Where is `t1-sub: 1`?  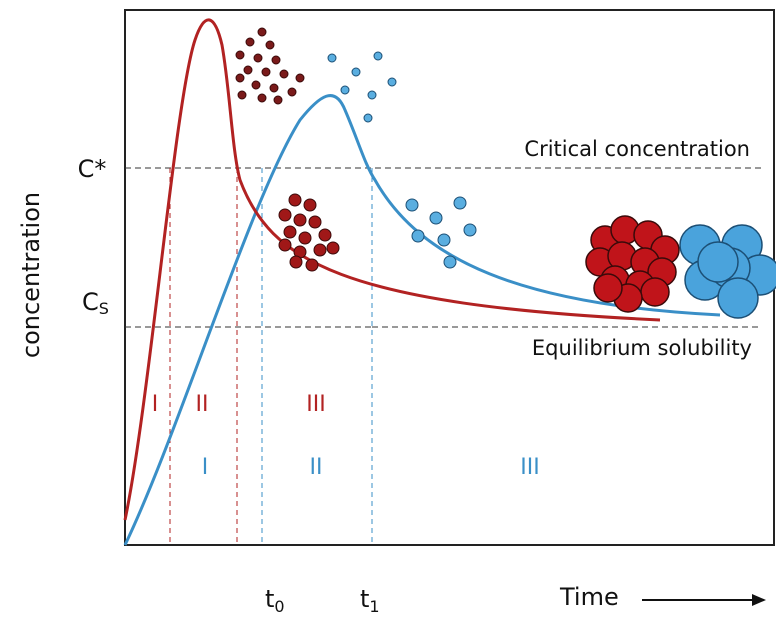
t1-sub: 1 is located at coordinates (374, 606).